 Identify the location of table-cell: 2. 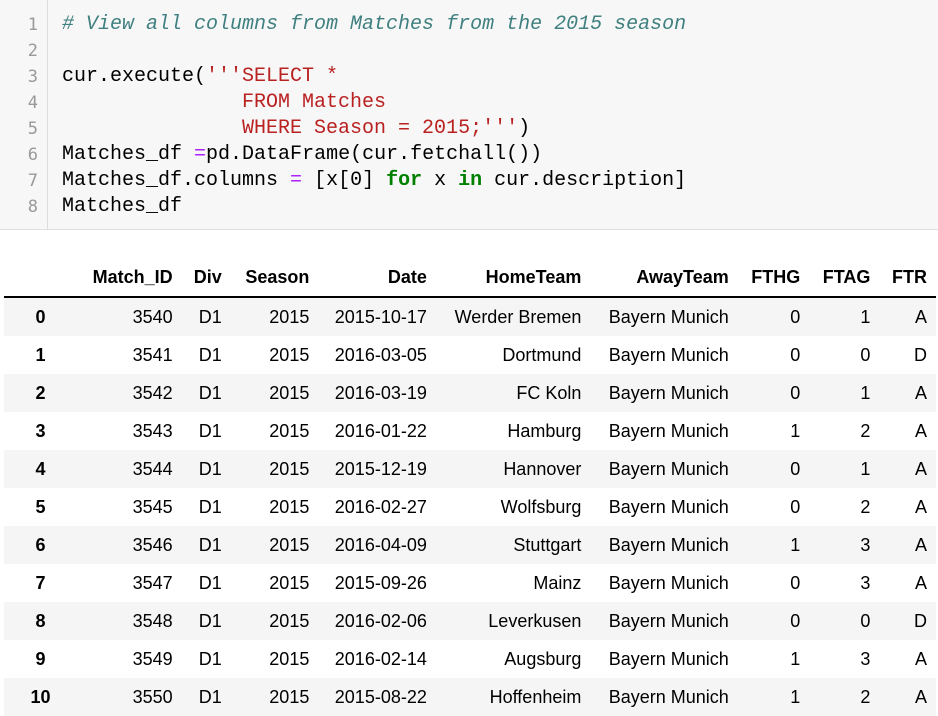
(865, 430).